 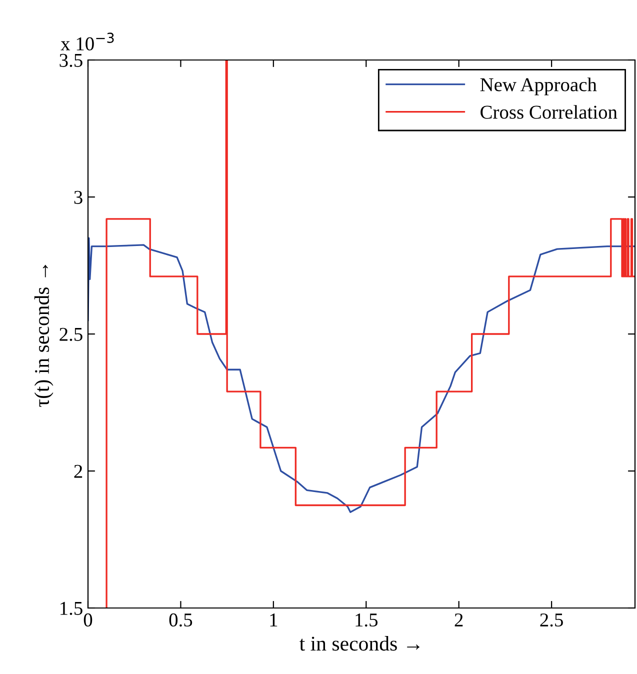 What do you see at coordinates (78, 197) in the screenshot?
I see `y-tick-label: 3` at bounding box center [78, 197].